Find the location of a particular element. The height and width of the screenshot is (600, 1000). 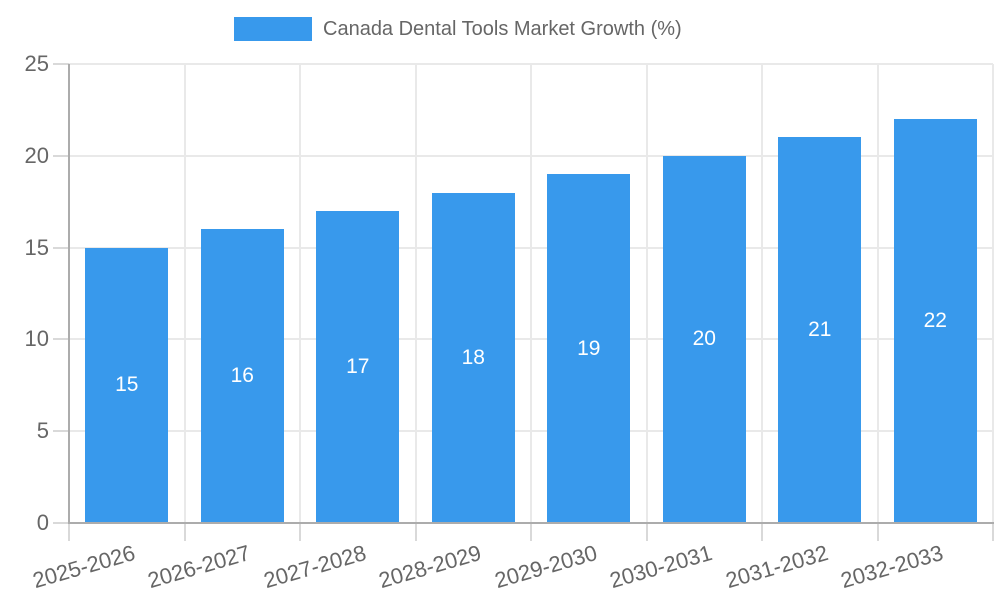

y-tick-label: 5 is located at coordinates (42, 431).